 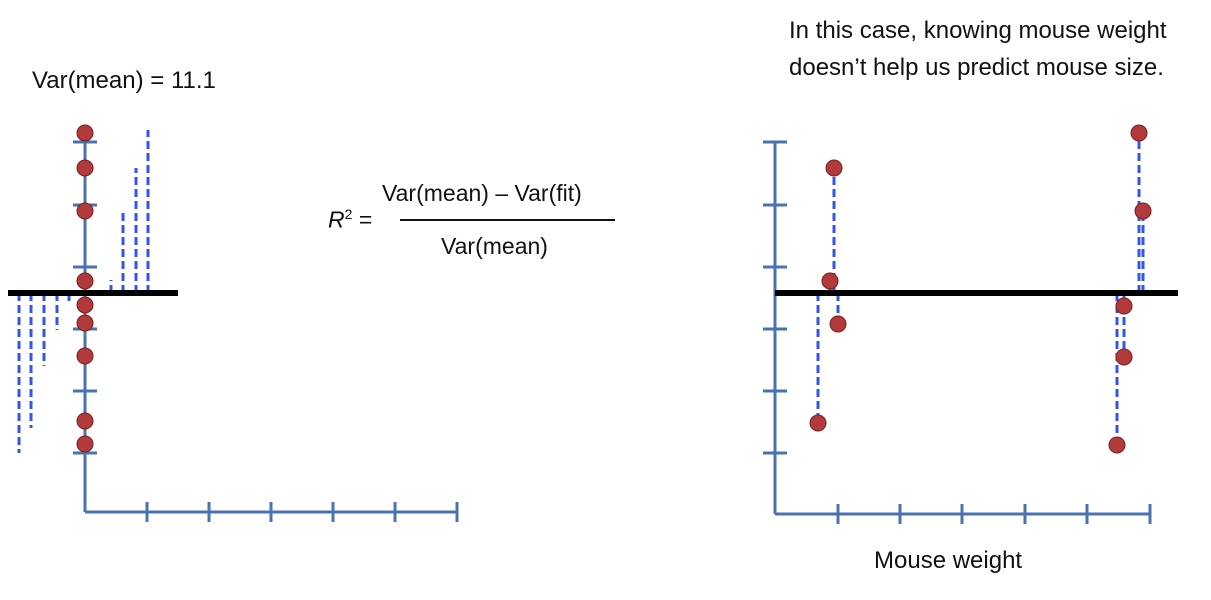 What do you see at coordinates (507, 220) in the screenshot?
I see `fraction-bar` at bounding box center [507, 220].